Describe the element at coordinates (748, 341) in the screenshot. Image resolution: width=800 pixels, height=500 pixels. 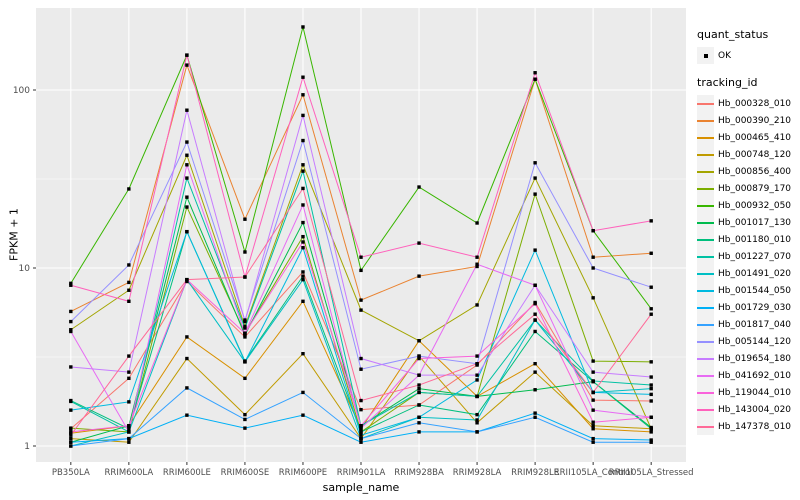
I see `legend-item-Hb_005144_120: Hb_005144_120` at that location.